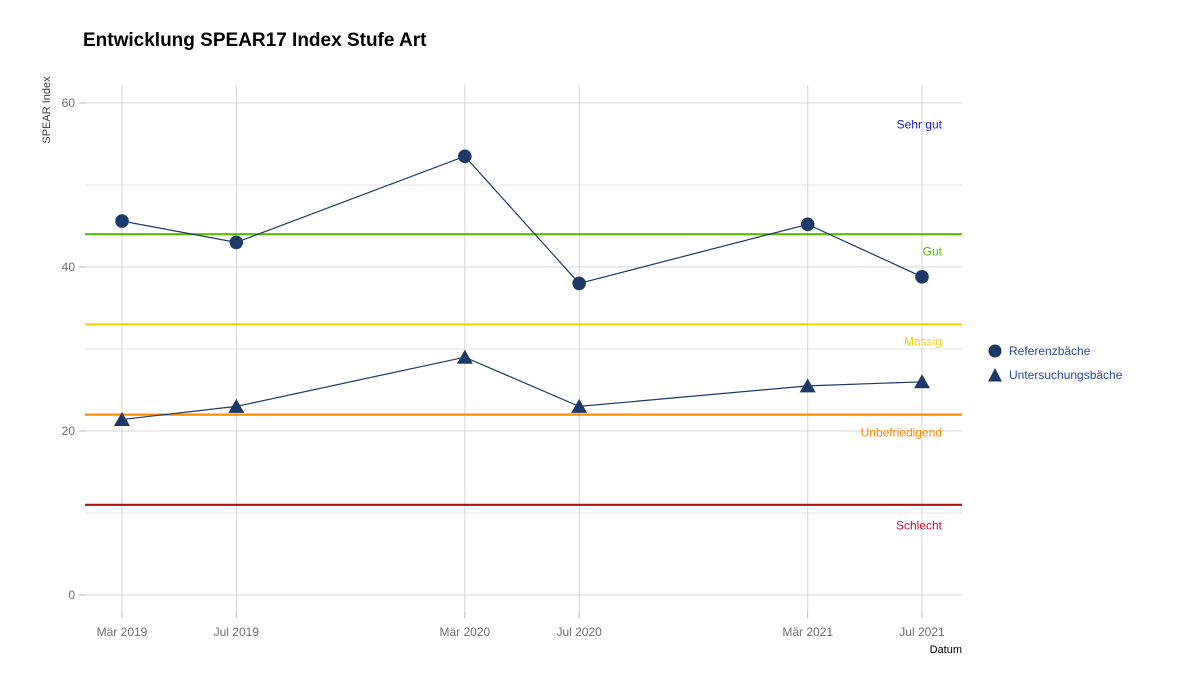  I want to click on y-tick-label: 40, so click(69, 267).